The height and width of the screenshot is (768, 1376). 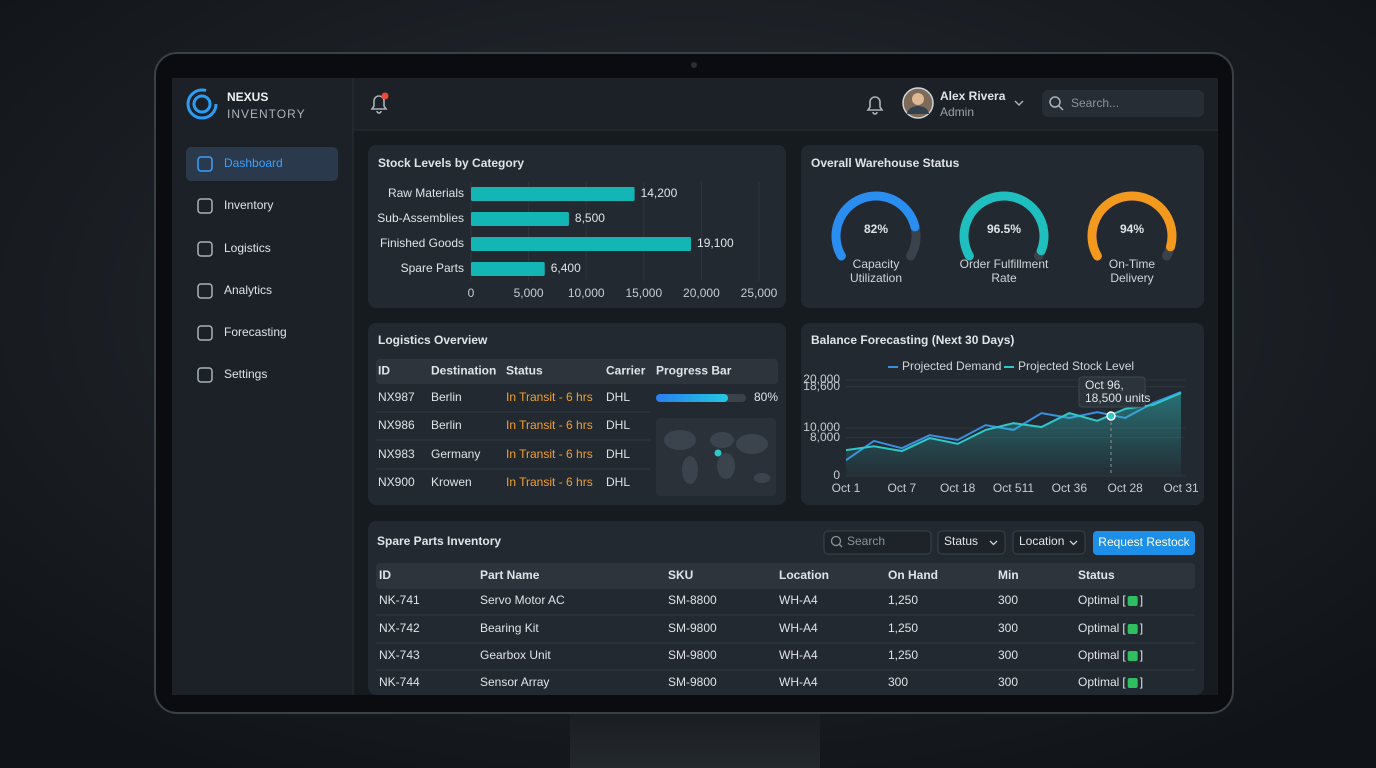 What do you see at coordinates (766, 397) in the screenshot?
I see `progress-label: 80%` at bounding box center [766, 397].